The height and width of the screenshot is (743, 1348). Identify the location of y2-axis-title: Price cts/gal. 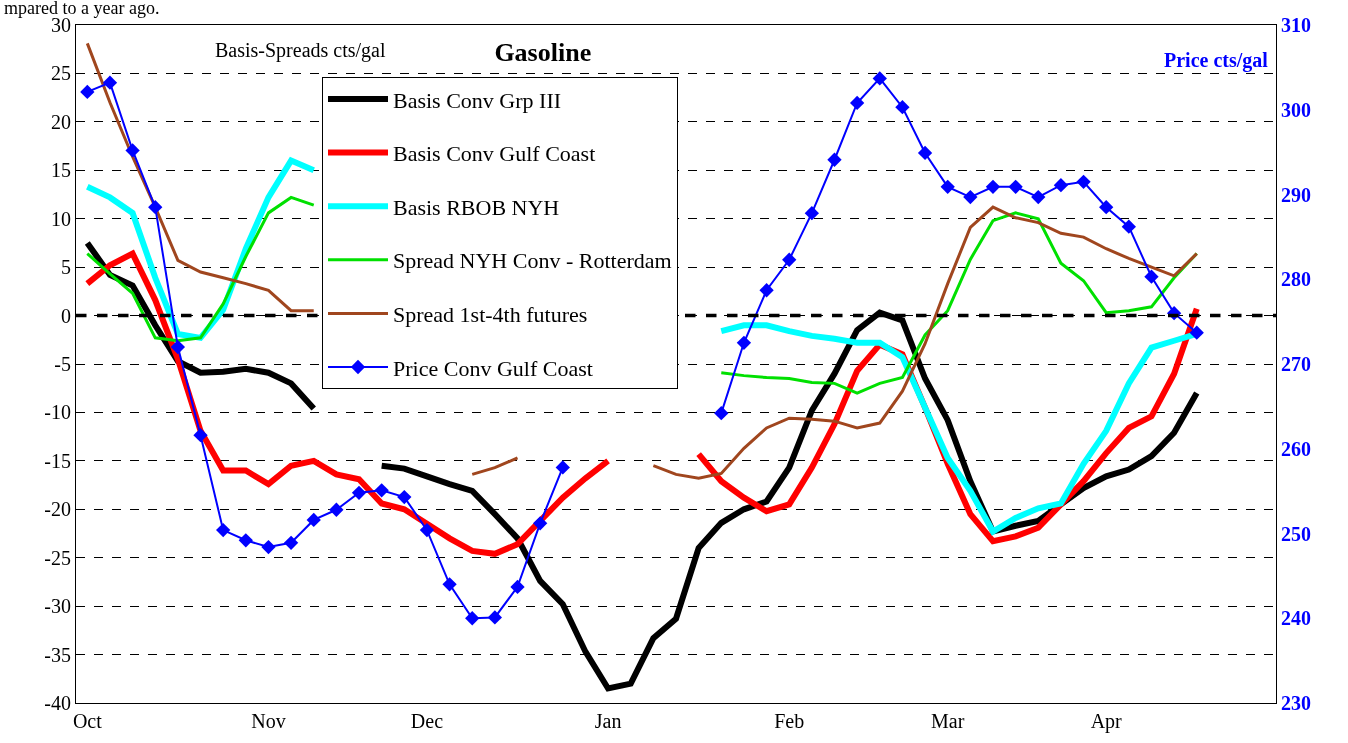
(1216, 60).